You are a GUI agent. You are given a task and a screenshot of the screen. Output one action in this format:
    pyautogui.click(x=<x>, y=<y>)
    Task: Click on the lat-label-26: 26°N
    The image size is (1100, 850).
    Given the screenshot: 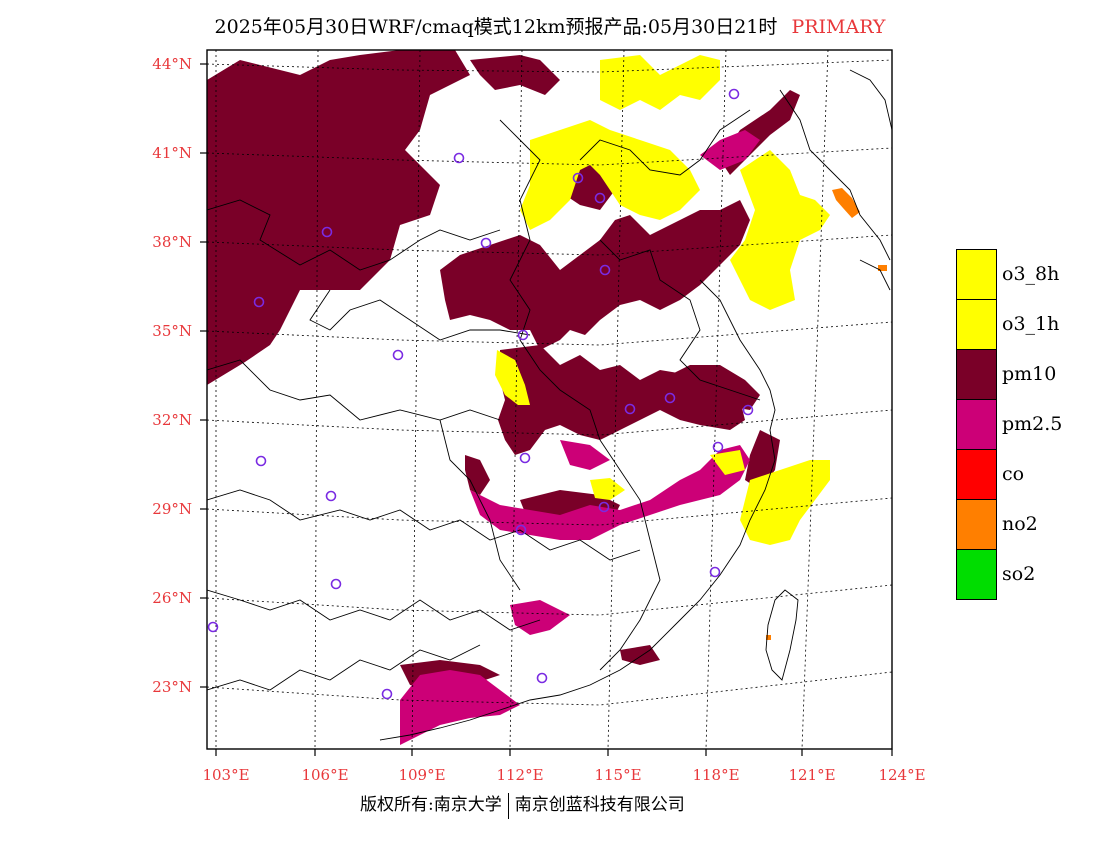 What is the action you would take?
    pyautogui.click(x=172, y=598)
    